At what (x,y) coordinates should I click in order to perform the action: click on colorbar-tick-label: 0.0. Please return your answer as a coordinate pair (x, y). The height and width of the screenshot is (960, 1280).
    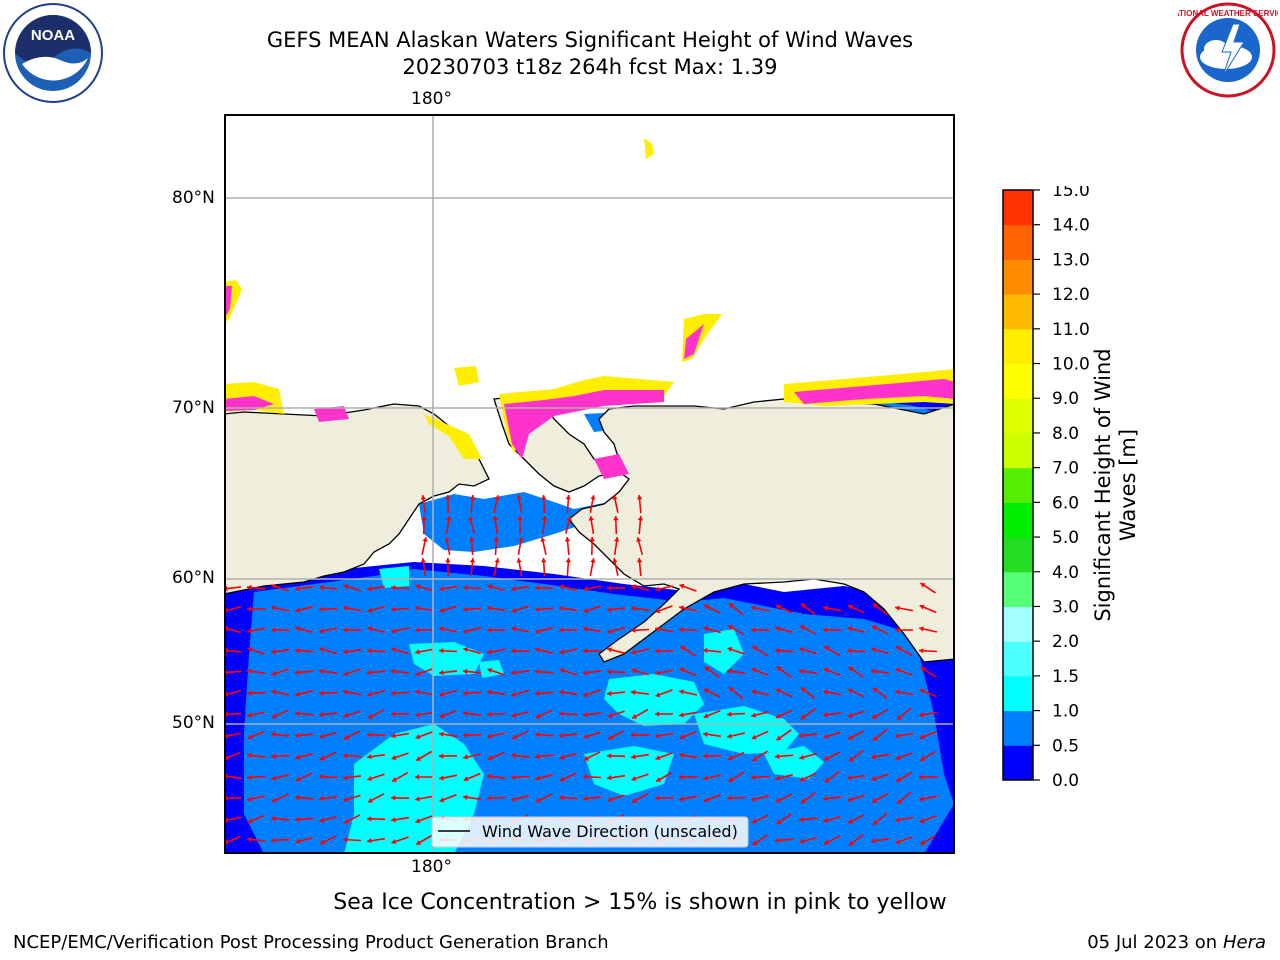
    Looking at the image, I should click on (1065, 778).